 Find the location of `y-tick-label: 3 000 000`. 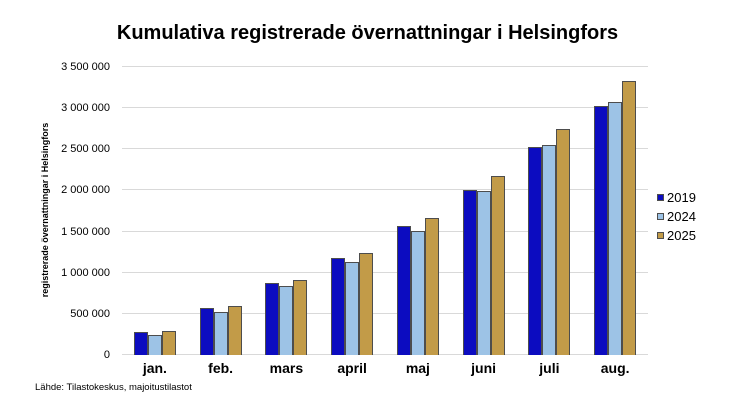

y-tick-label: 3 000 000 is located at coordinates (85, 108).